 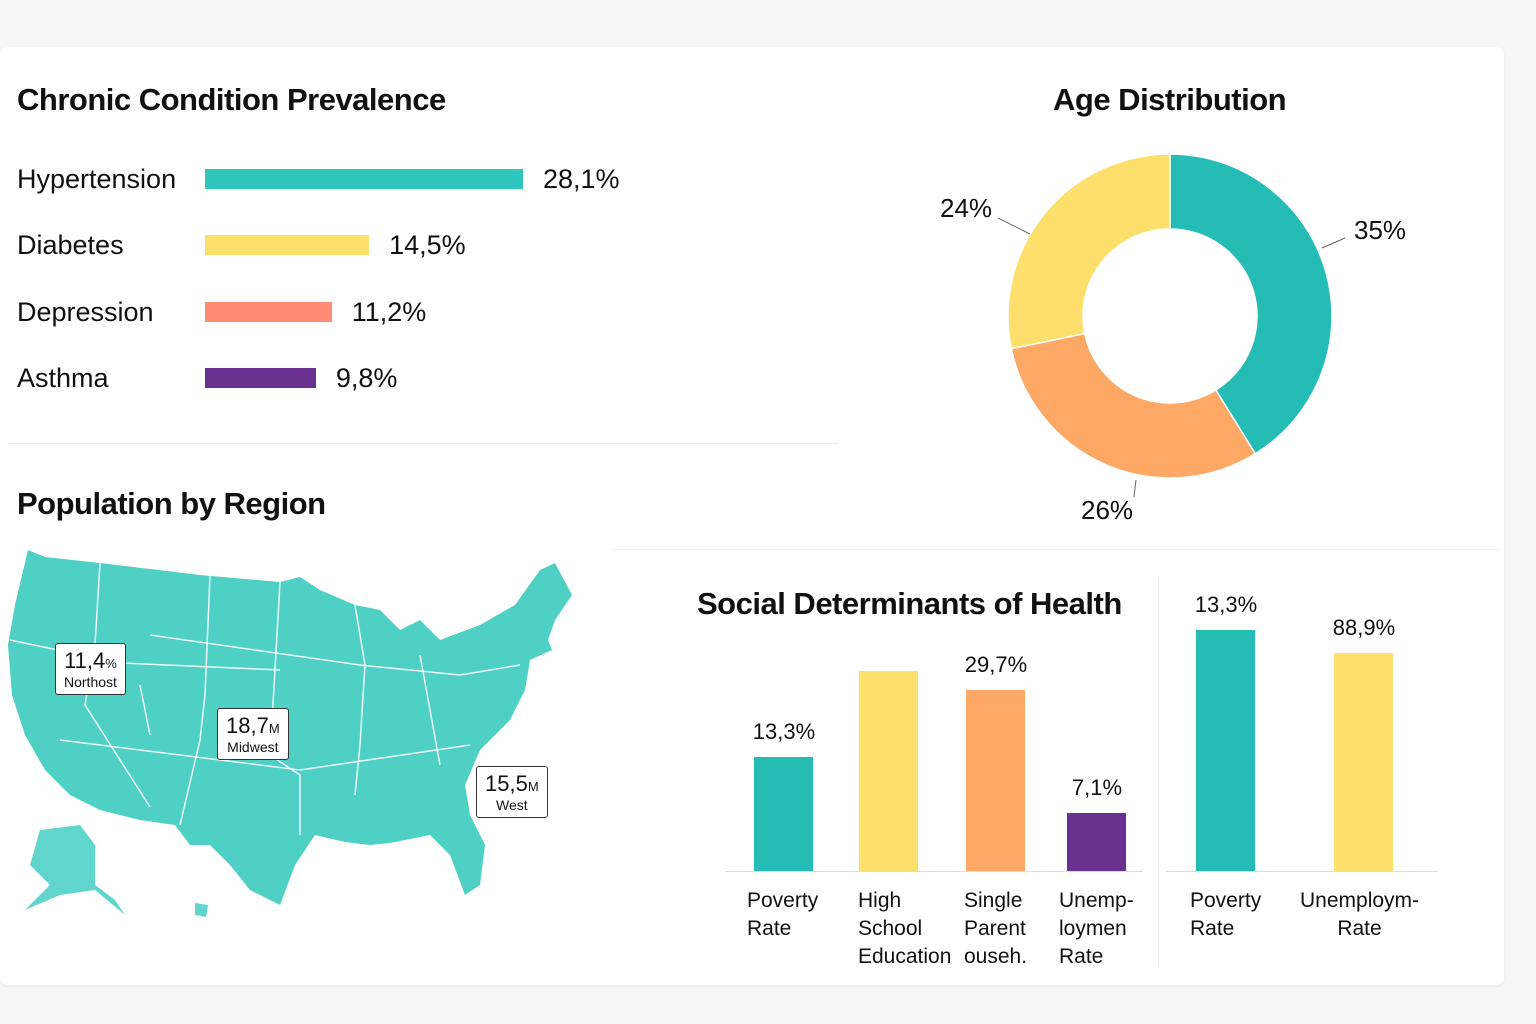 I want to click on map-tag-west: 15,5M West, so click(x=512, y=792).